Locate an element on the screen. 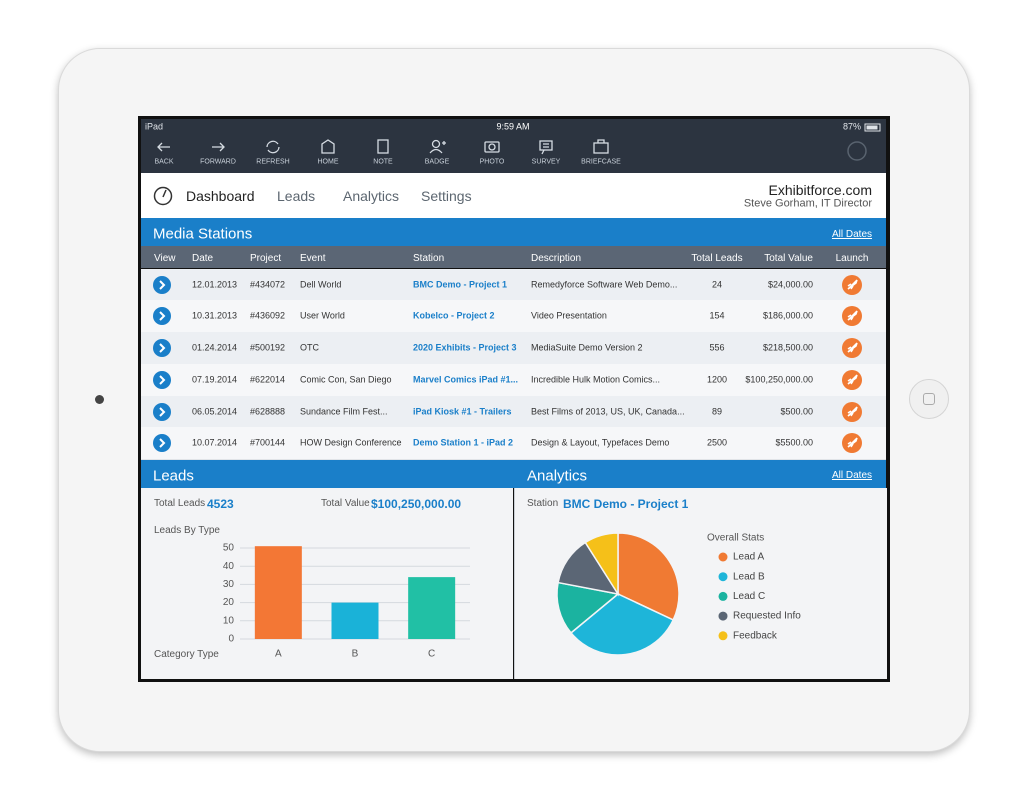 This screenshot has width=1025, height=800. table-cell: #700144 is located at coordinates (268, 442).